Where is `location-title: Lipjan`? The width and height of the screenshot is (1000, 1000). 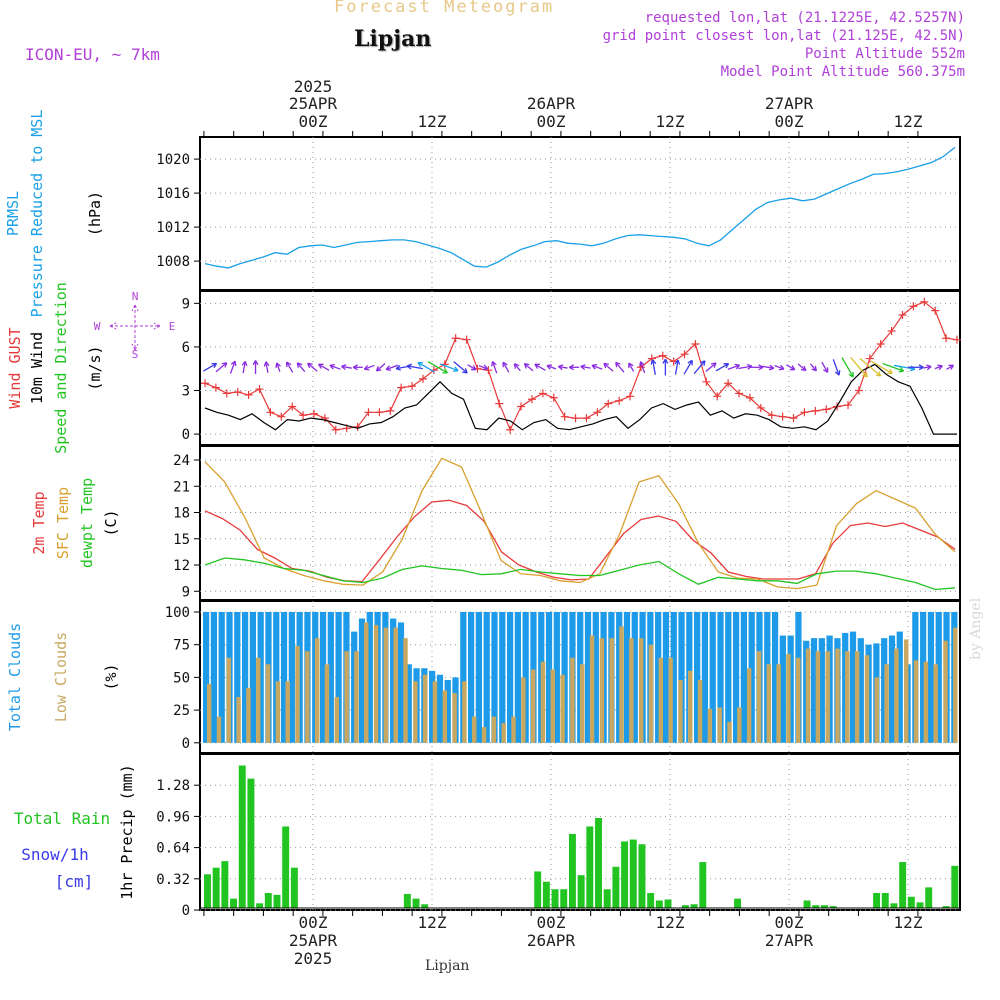
location-title: Lipjan is located at coordinates (393, 39).